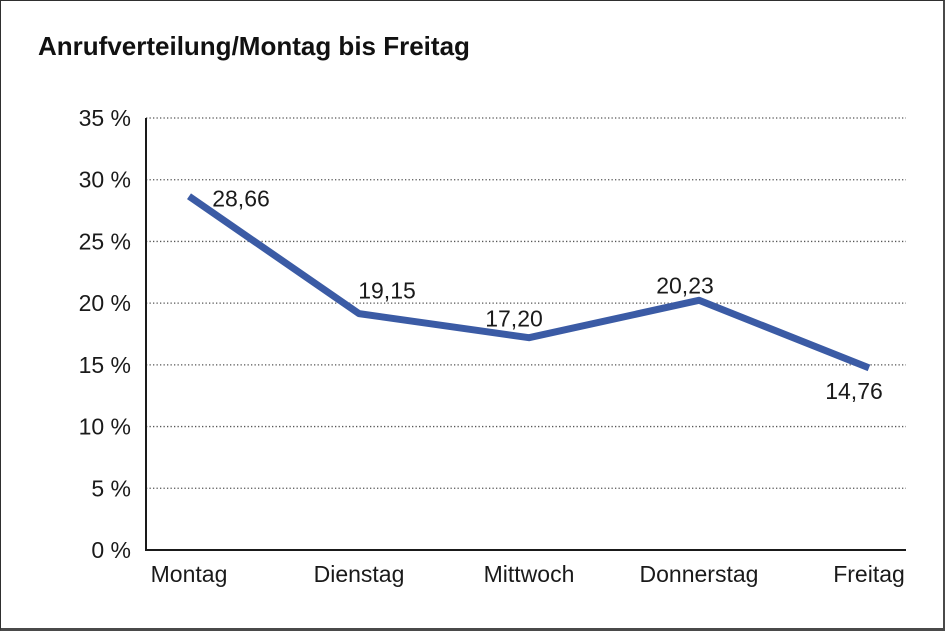  I want to click on y-tick-label: 0 %, so click(111, 550).